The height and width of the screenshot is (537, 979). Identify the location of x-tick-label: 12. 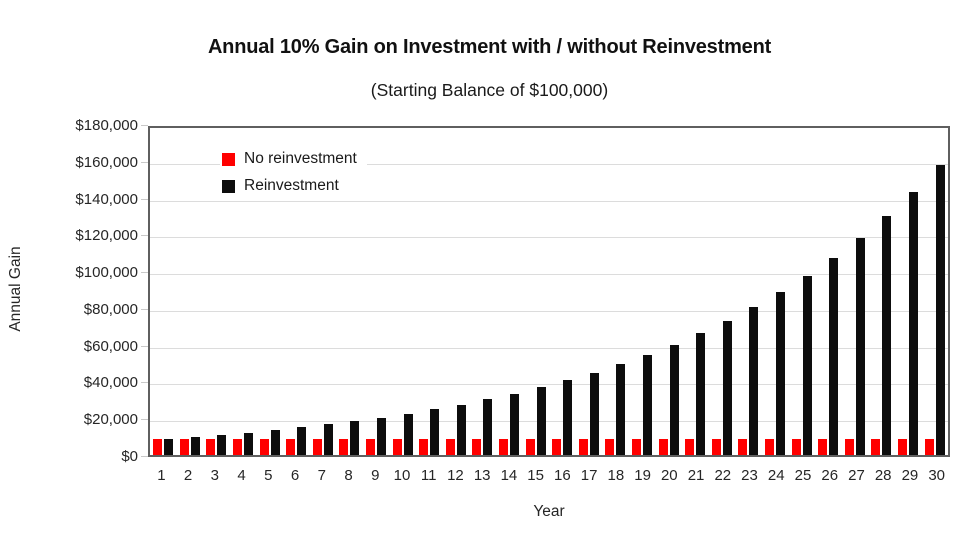
(455, 475).